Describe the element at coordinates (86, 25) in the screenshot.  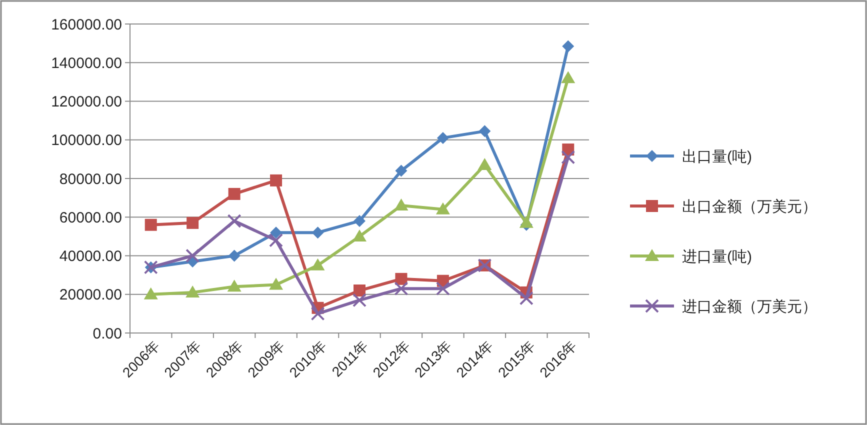
I see `y-tick-label: 160000.00` at that location.